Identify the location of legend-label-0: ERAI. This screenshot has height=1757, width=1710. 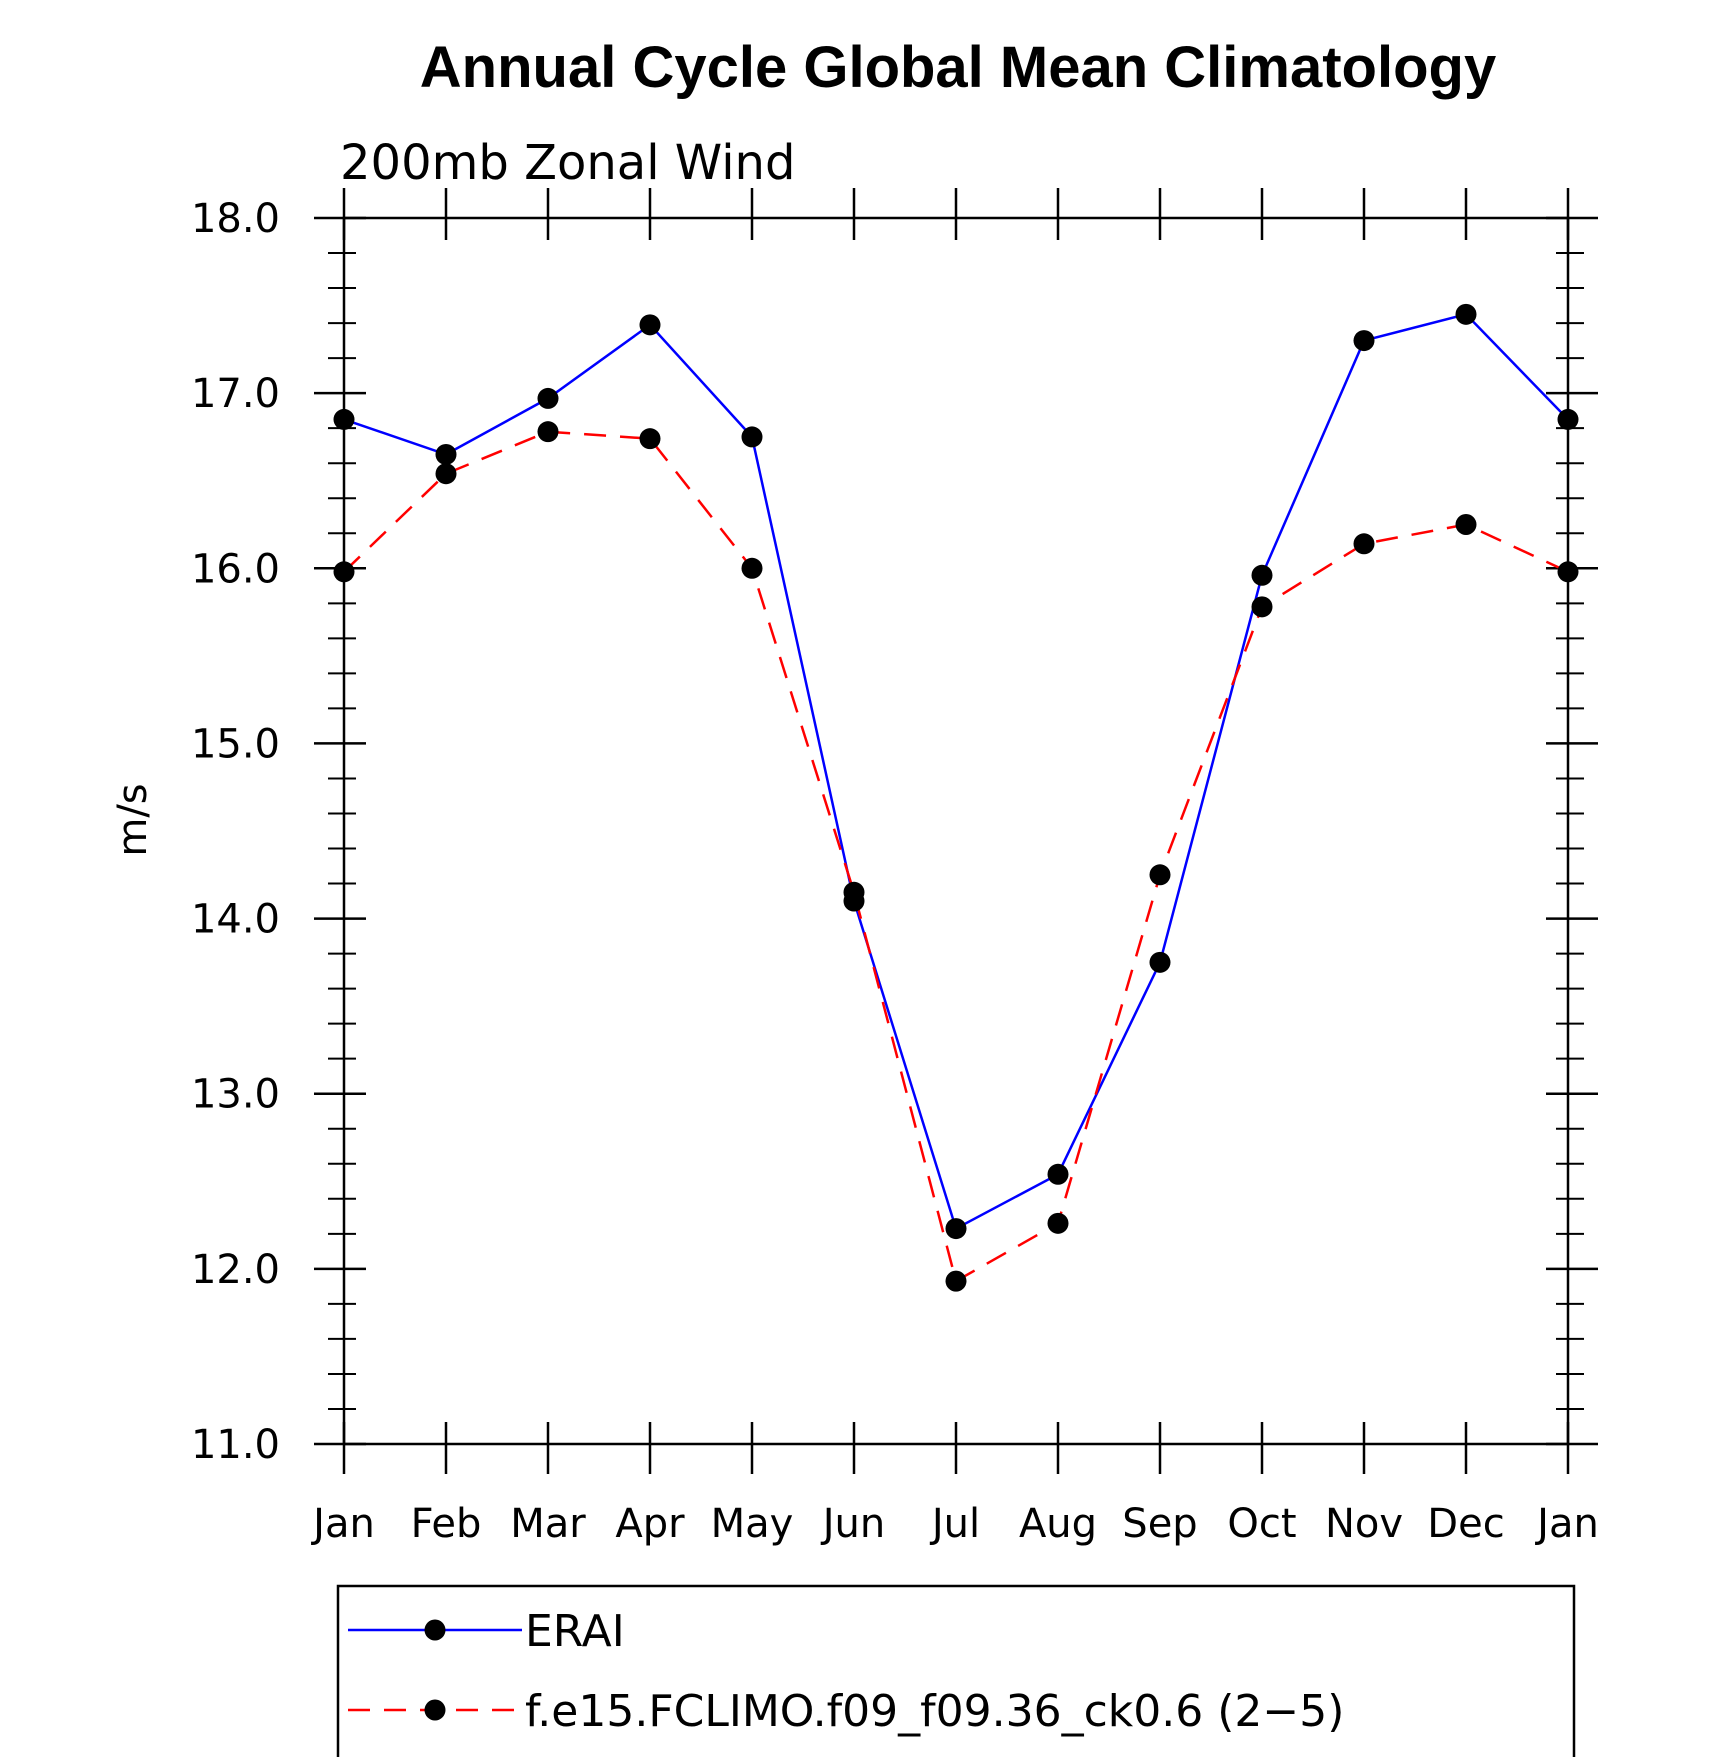
(575, 1631).